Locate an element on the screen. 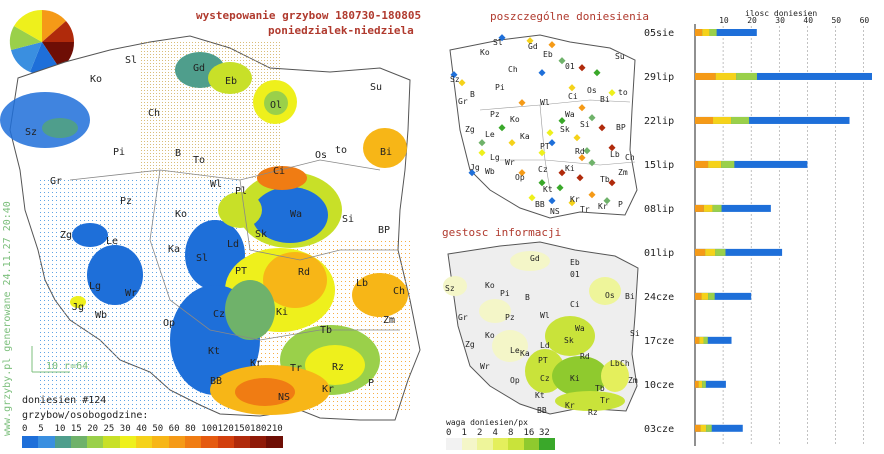 Image resolution: width=884 pixels, height=454 pixels. legend-tick: 10 is located at coordinates (60, 429).